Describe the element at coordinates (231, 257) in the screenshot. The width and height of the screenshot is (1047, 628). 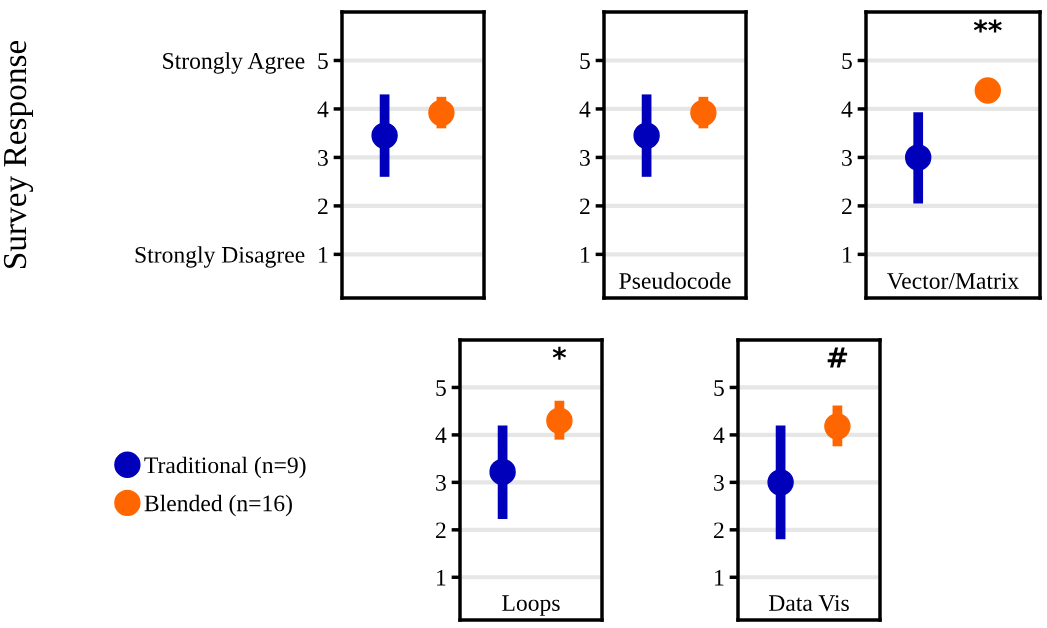
I see `y-tick-label: Strongly Disagree 1` at that location.